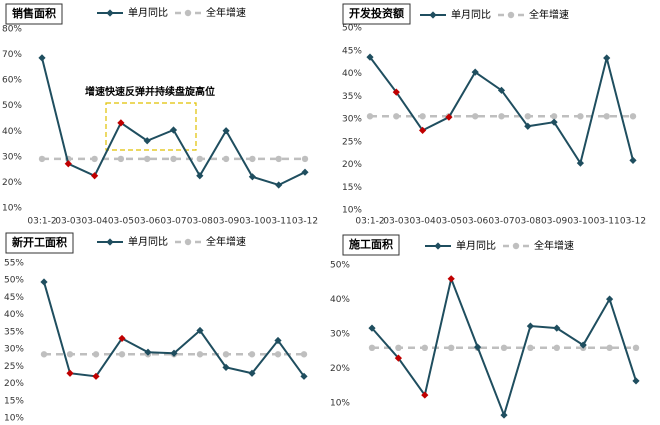 The height and width of the screenshot is (425, 660). Describe the element at coordinates (554, 222) in the screenshot. I see `x-tick-label: 03-09` at that location.